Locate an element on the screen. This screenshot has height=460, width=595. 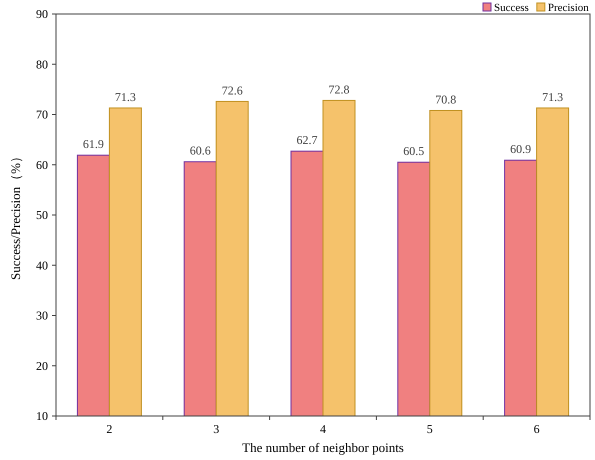
y-tick-label: 60 is located at coordinates (42, 165).